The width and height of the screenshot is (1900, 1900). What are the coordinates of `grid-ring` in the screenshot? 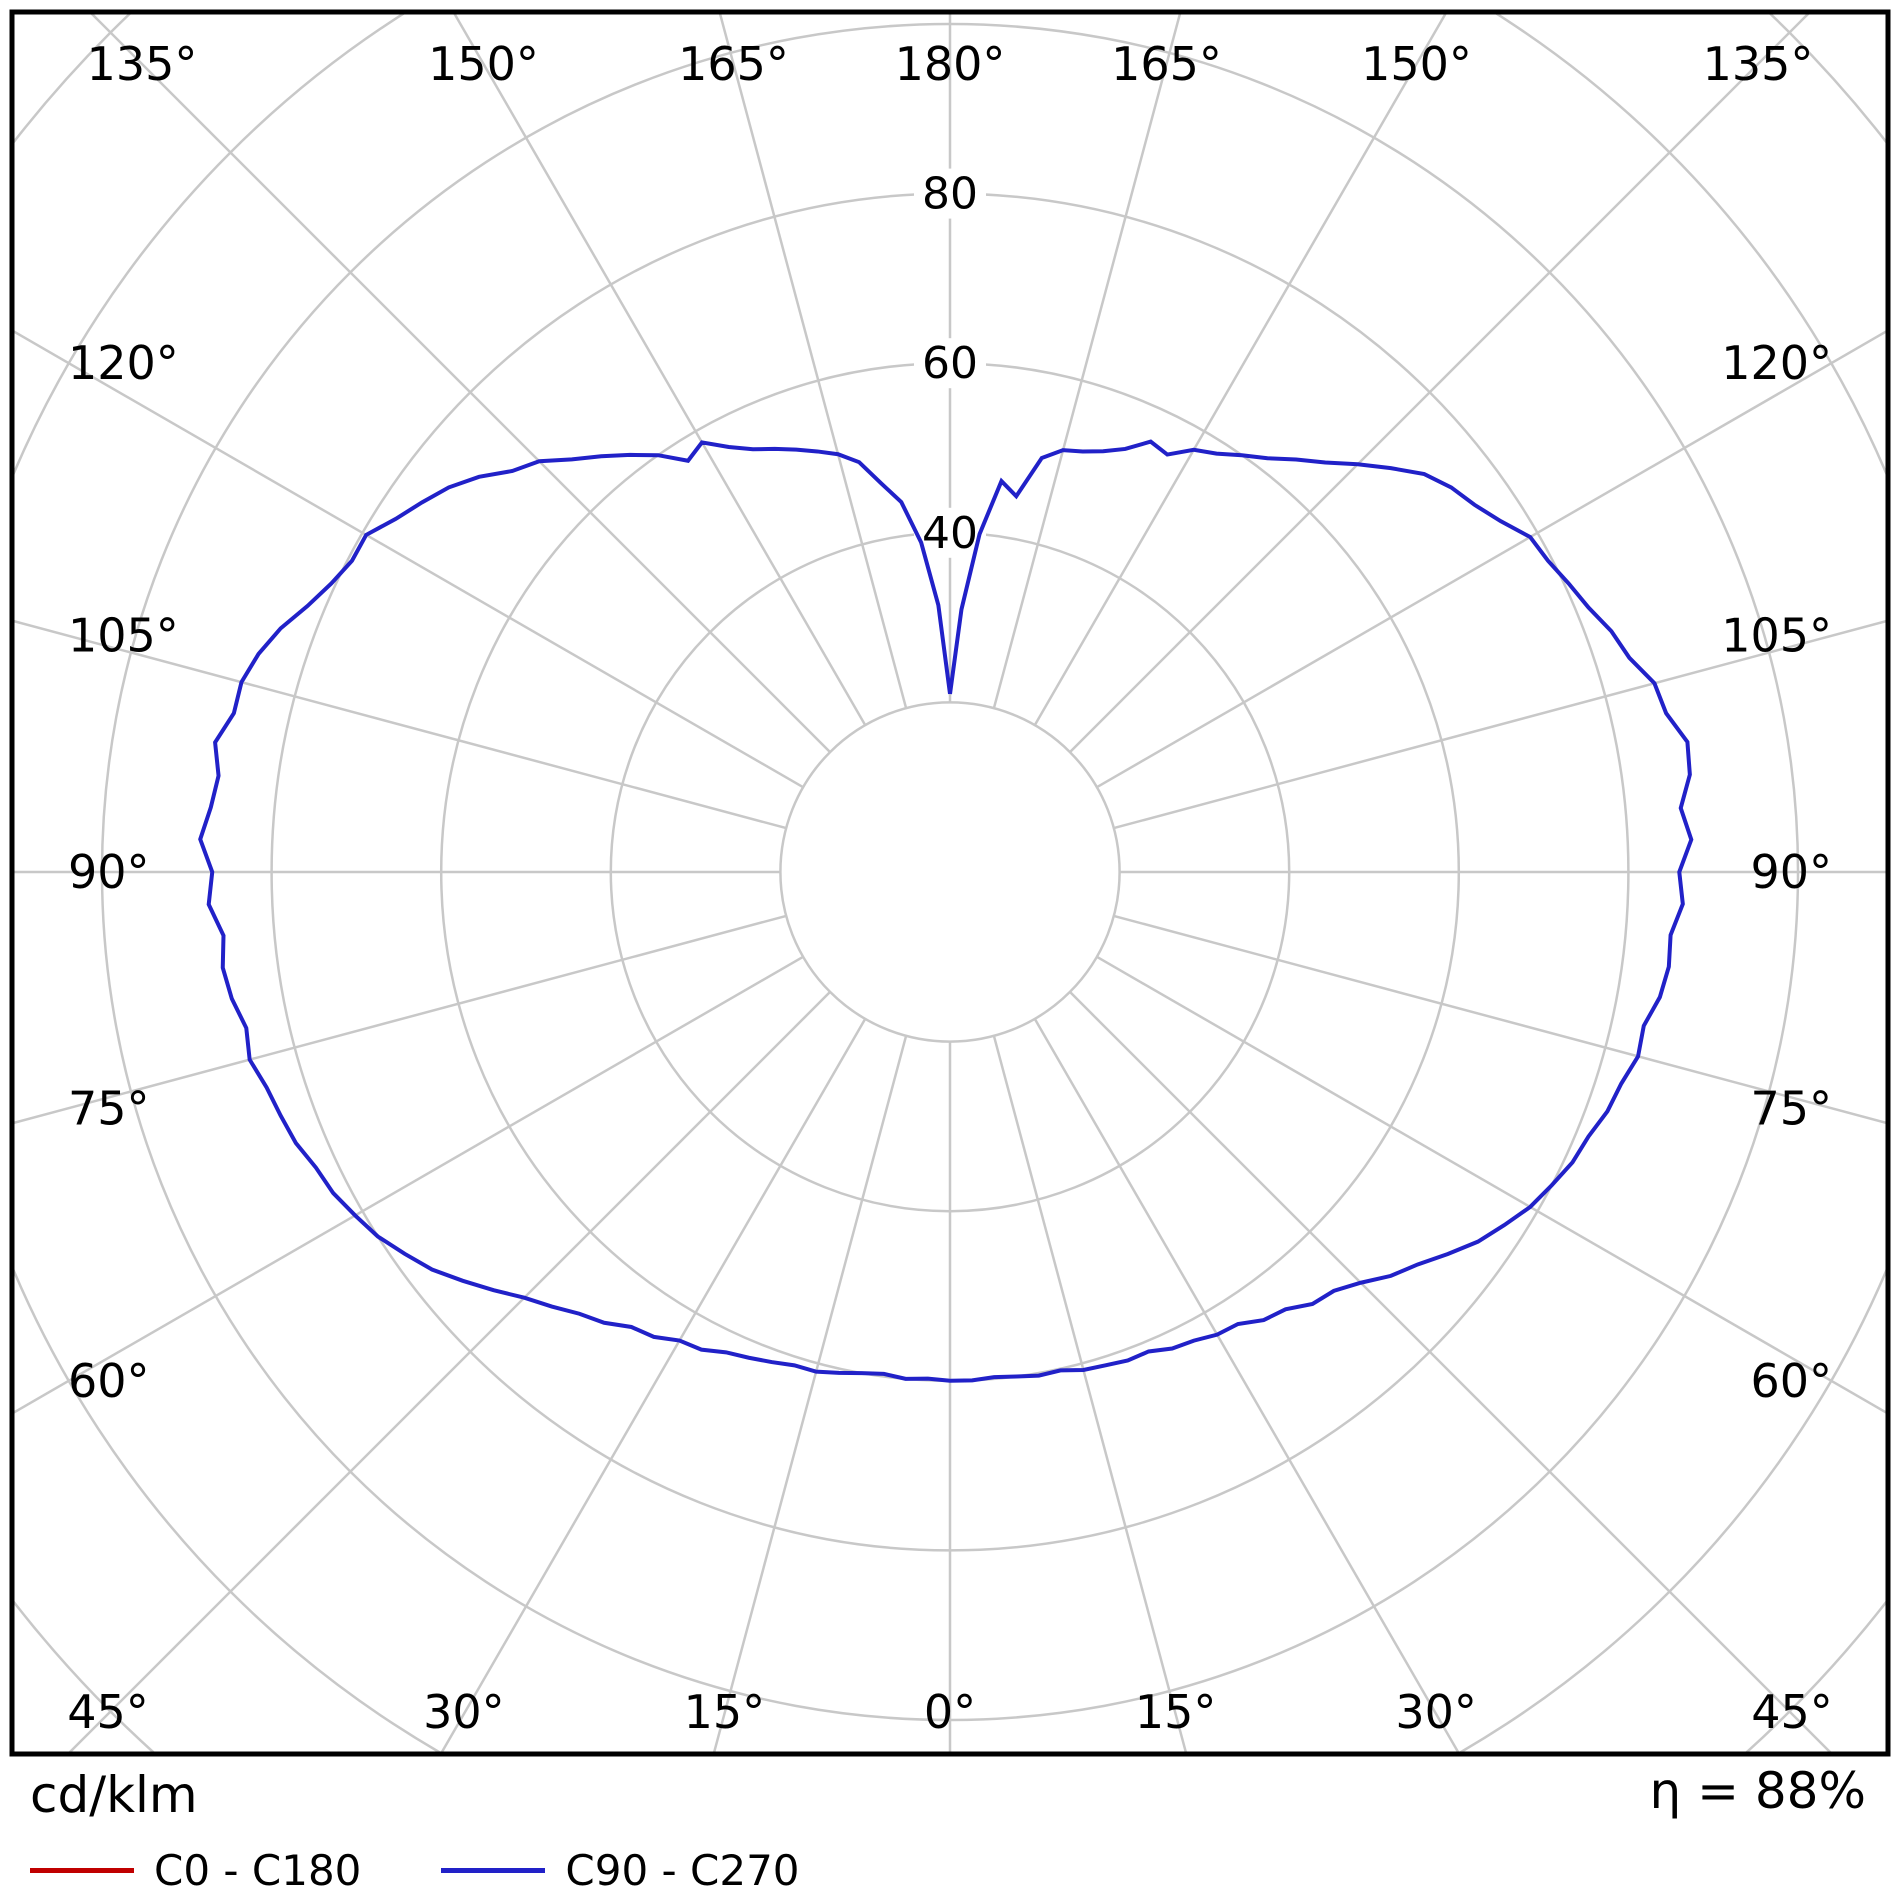 It's located at (950, 872).